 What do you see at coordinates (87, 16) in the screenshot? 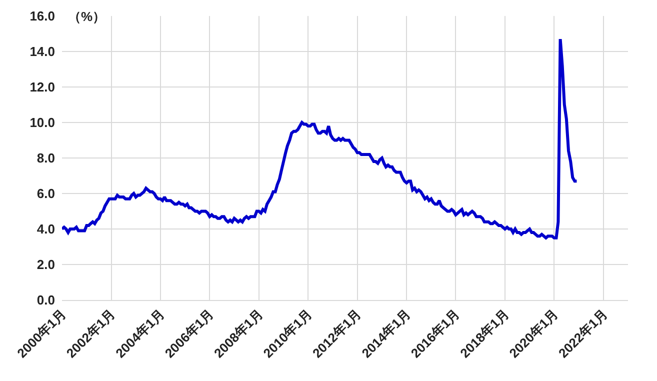
I see `y-axis-title: （%）` at bounding box center [87, 16].